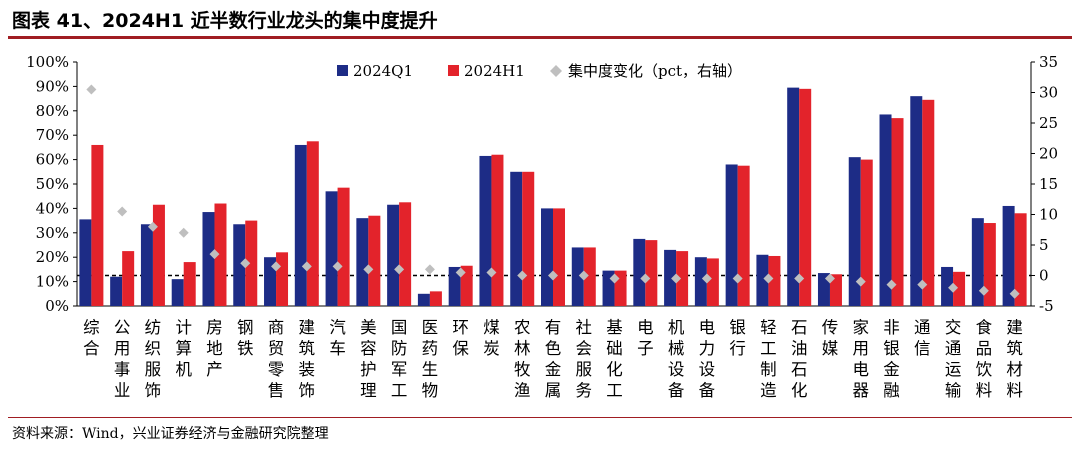 This screenshot has width=1080, height=449. Describe the element at coordinates (153, 327) in the screenshot. I see `category-label-char: 纺` at that location.